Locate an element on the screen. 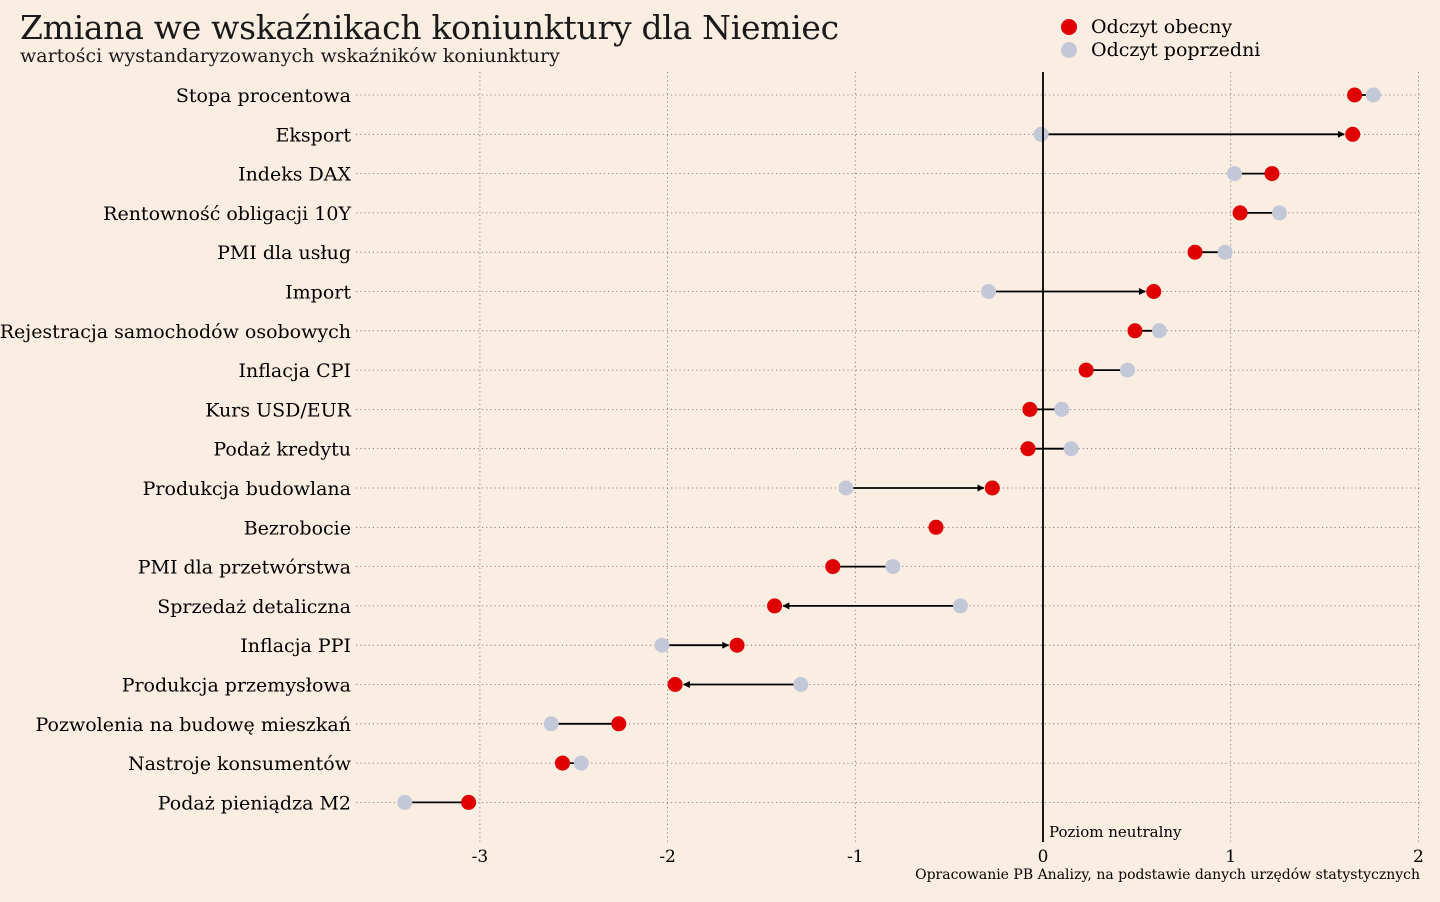  category-label: Rentowność obligacji 10Y is located at coordinates (227, 214).